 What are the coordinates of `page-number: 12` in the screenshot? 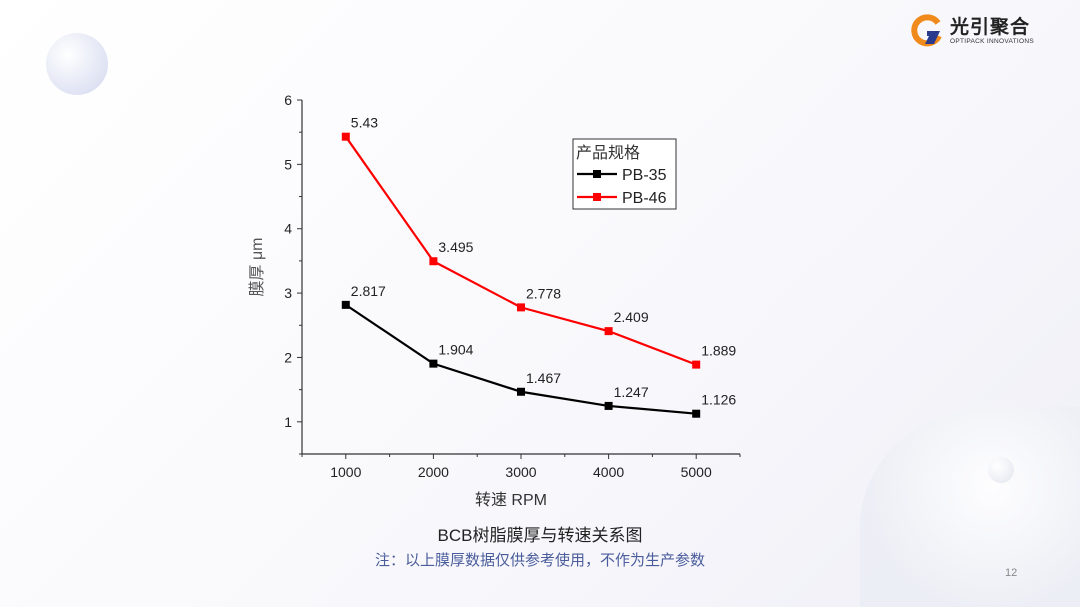 It's located at (1011, 573).